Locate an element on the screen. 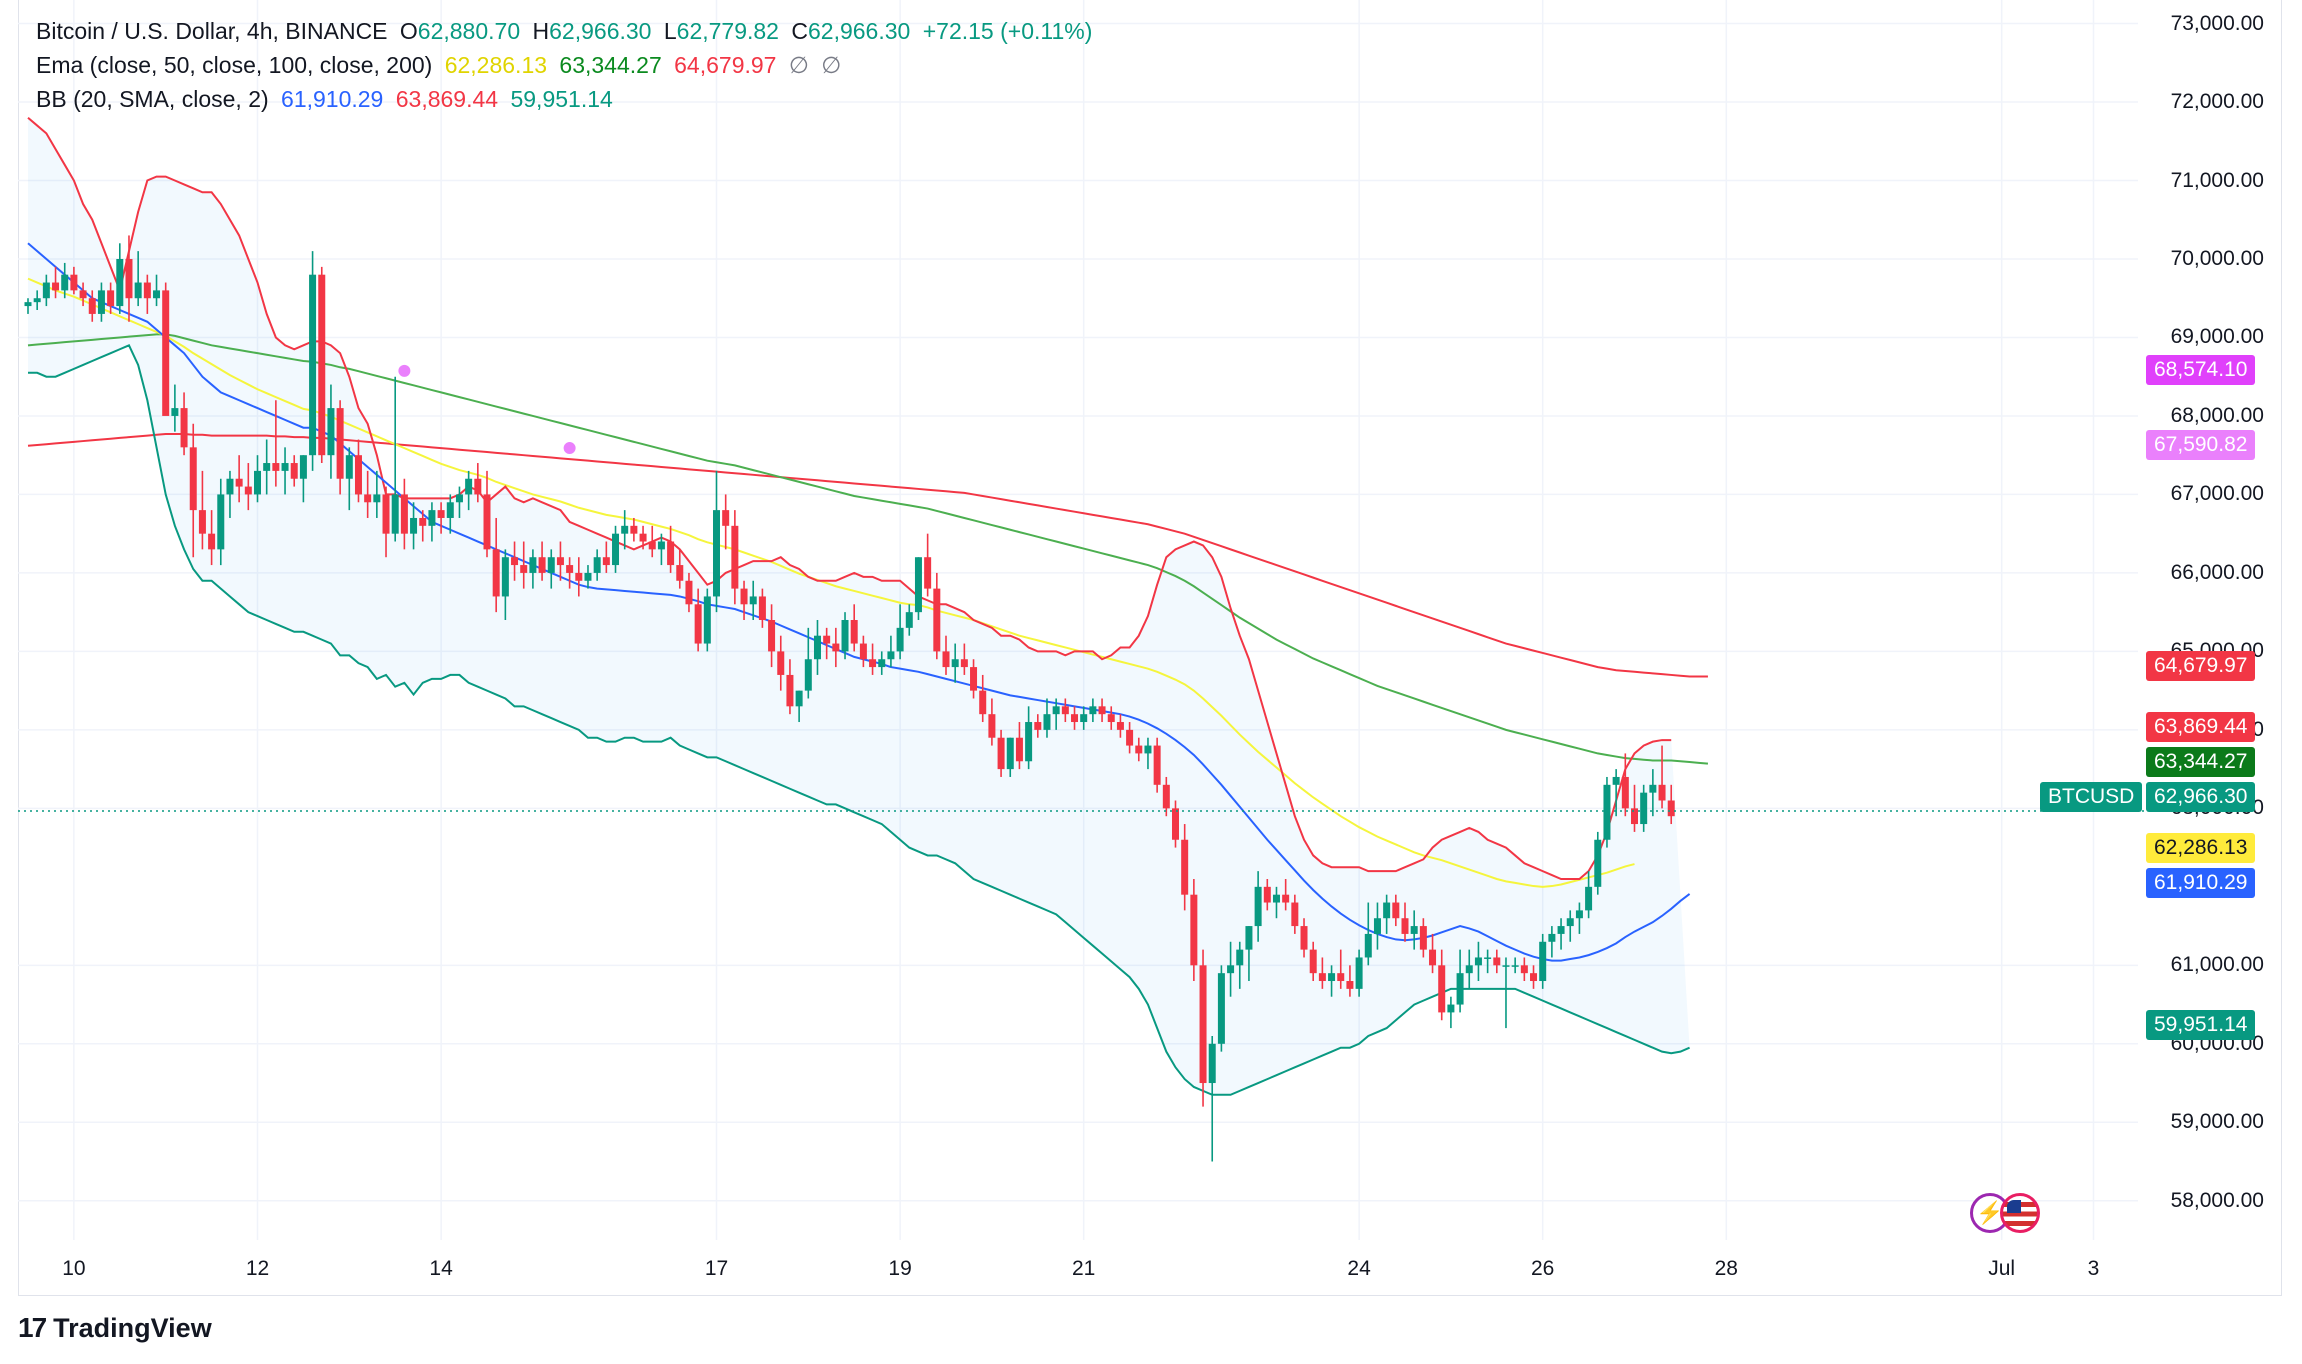 This screenshot has height=1364, width=2302. time-tick-label: 24 is located at coordinates (1359, 1268).